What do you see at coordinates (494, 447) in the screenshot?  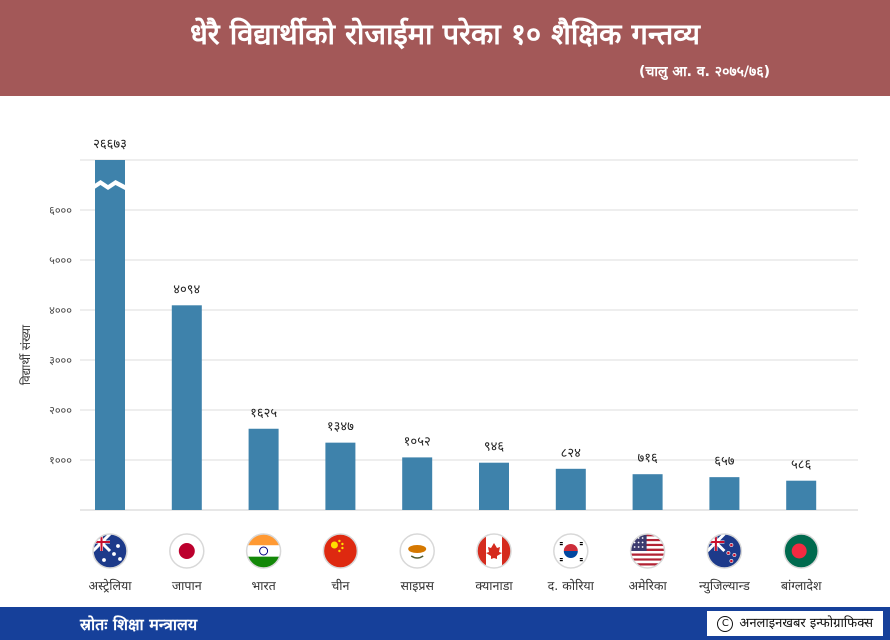 I see `data-label: ९४६` at bounding box center [494, 447].